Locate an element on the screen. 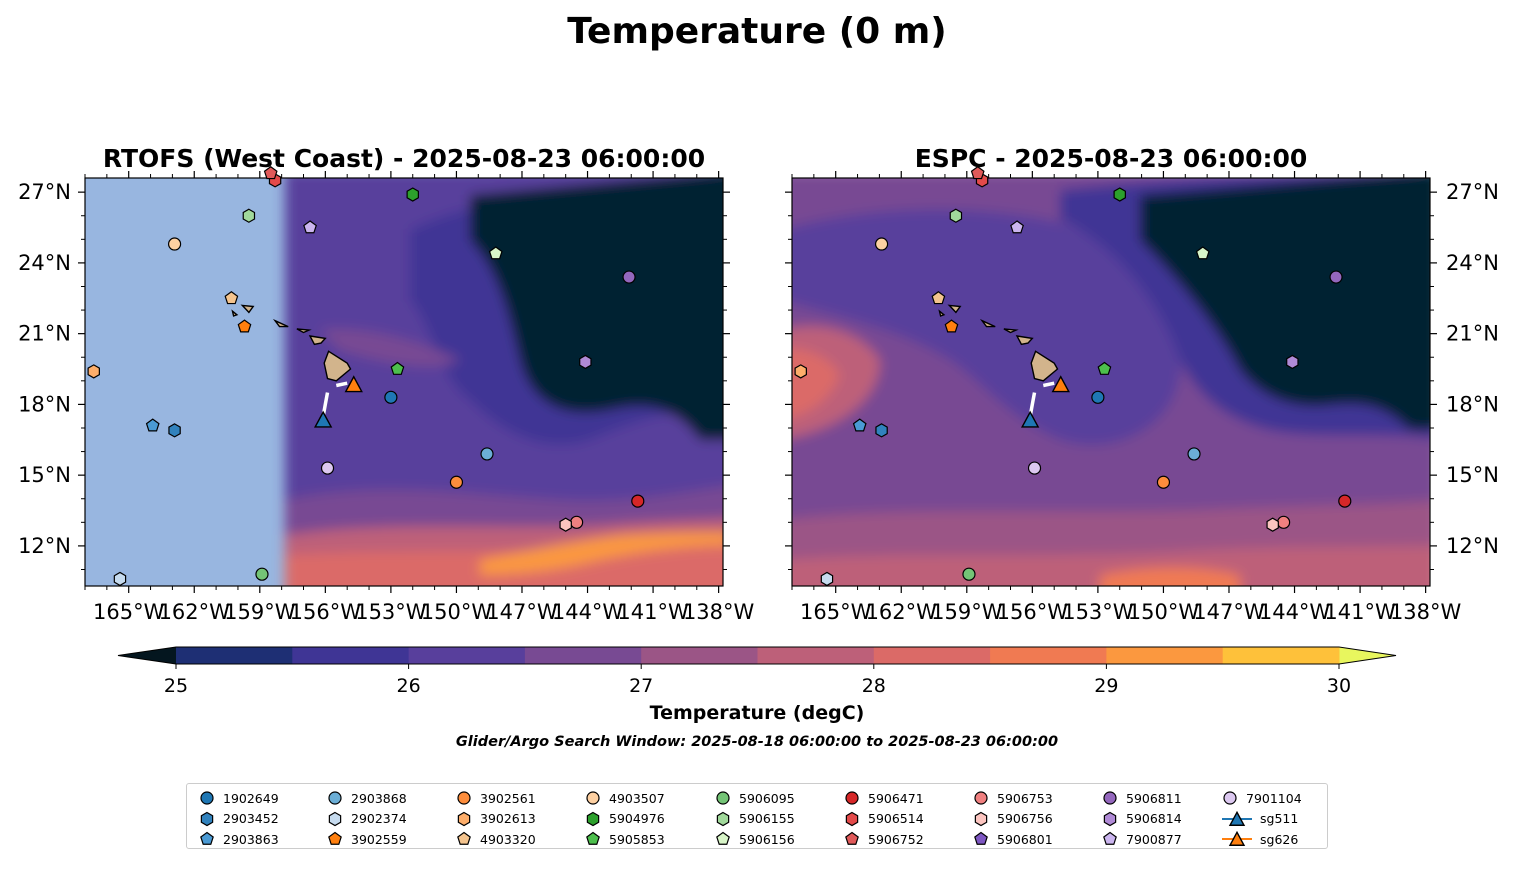  legend-column: 1902649 2903452 2903863 is located at coordinates (239, 819).